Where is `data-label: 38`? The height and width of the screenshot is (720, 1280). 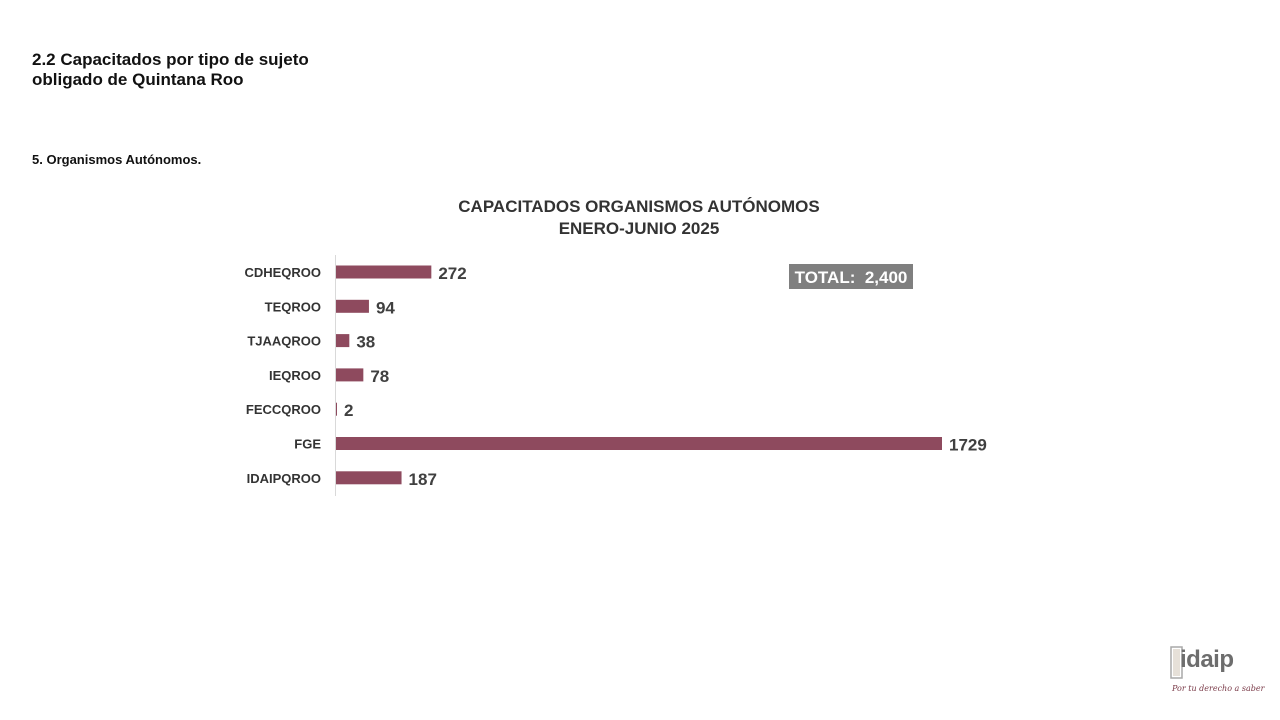 data-label: 38 is located at coordinates (365, 342).